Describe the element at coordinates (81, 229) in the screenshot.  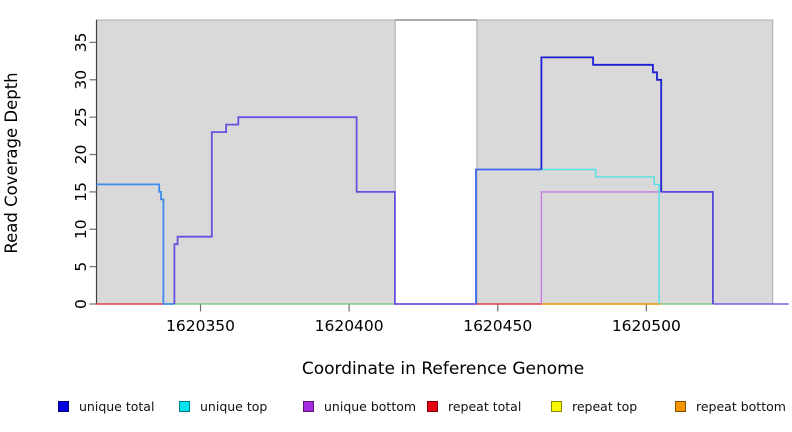
I see `y-tick-label: 10` at that location.